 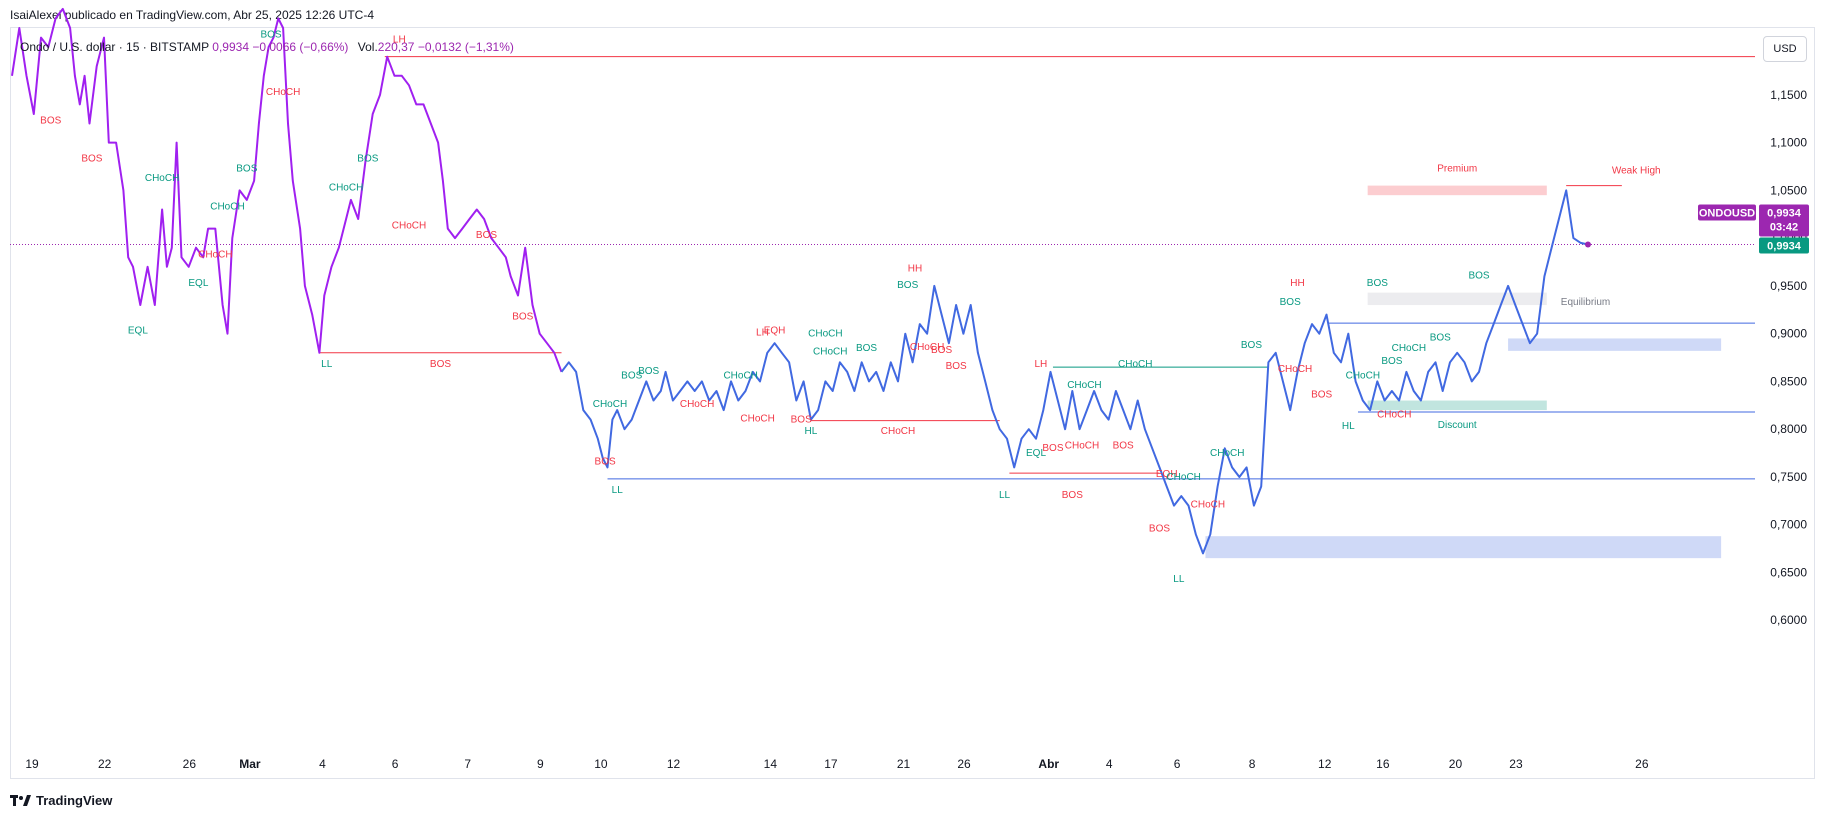 What do you see at coordinates (250, 764) in the screenshot?
I see `x-tick-3: Mar` at bounding box center [250, 764].